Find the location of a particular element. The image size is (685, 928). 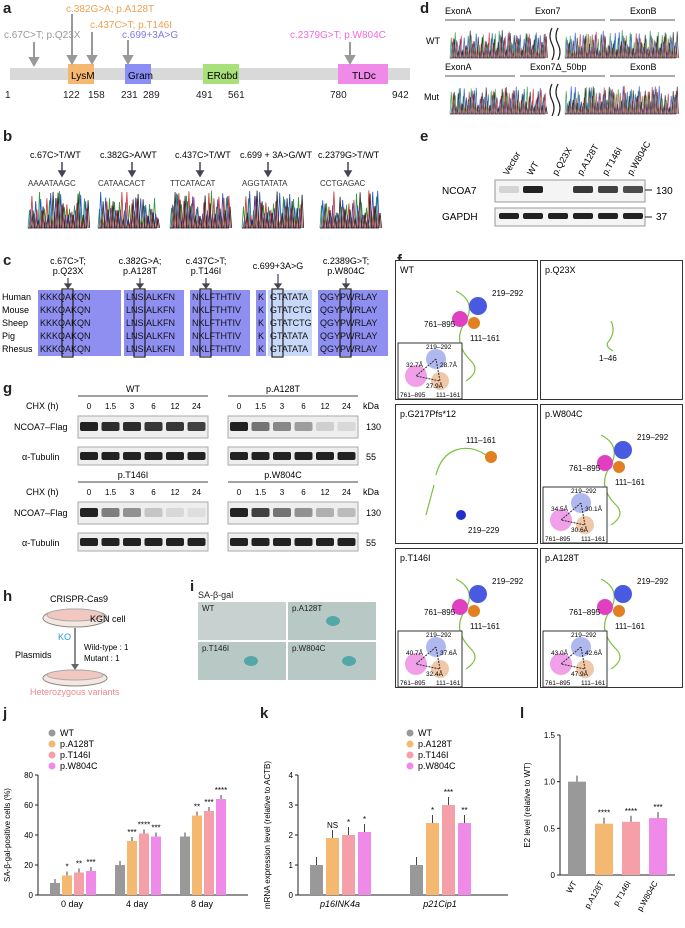

domain-label: Gram is located at coordinates (140, 76).